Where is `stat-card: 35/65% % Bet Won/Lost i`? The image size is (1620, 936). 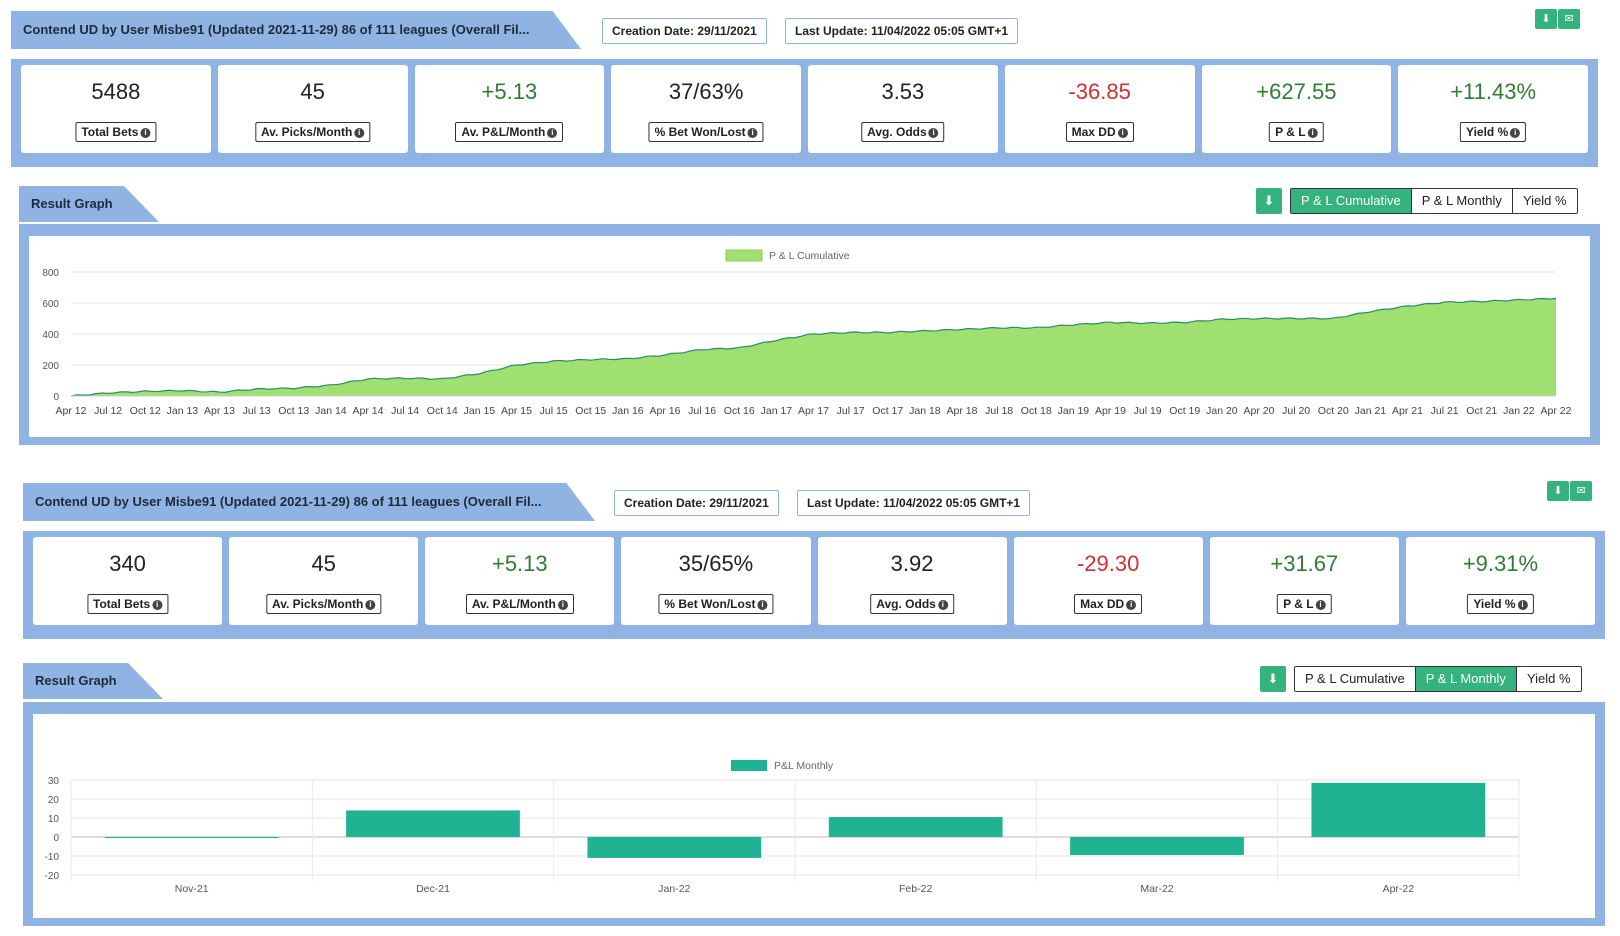 stat-card: 35/65% % Bet Won/Lost i is located at coordinates (716, 581).